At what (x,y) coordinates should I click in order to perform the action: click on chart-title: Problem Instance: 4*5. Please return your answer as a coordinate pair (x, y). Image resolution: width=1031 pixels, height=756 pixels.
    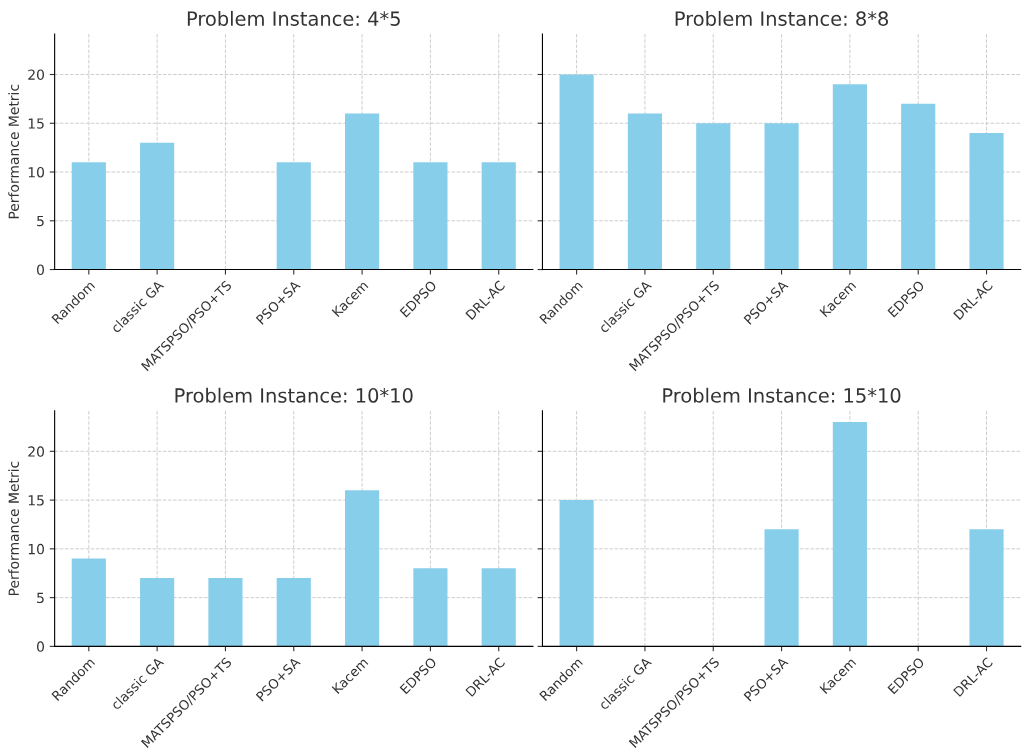
    Looking at the image, I should click on (293, 18).